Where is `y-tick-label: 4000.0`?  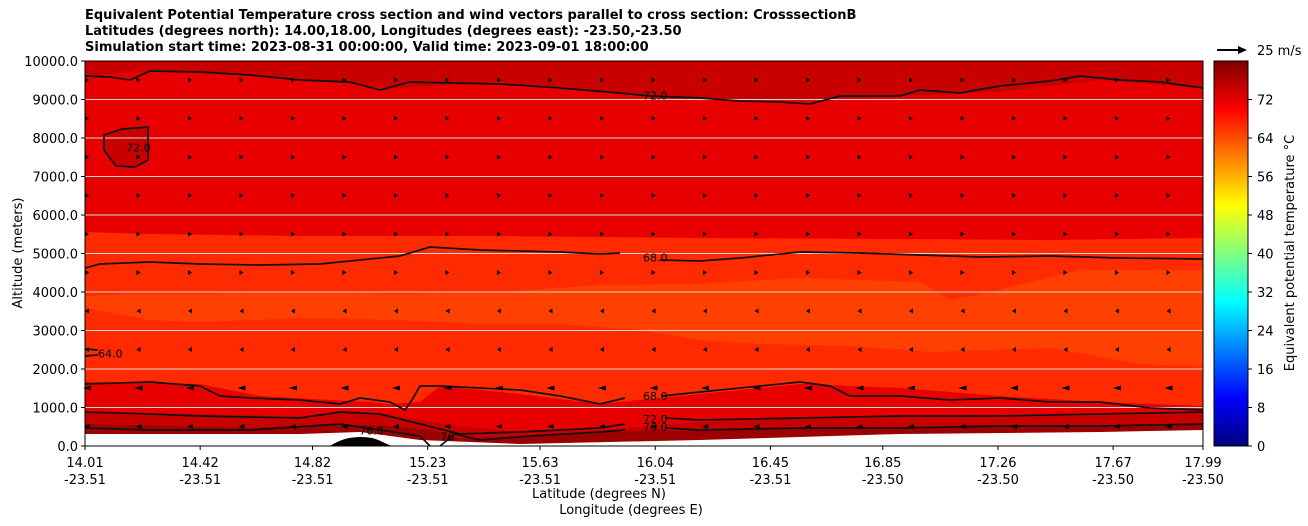 y-tick-label: 4000.0 is located at coordinates (56, 293).